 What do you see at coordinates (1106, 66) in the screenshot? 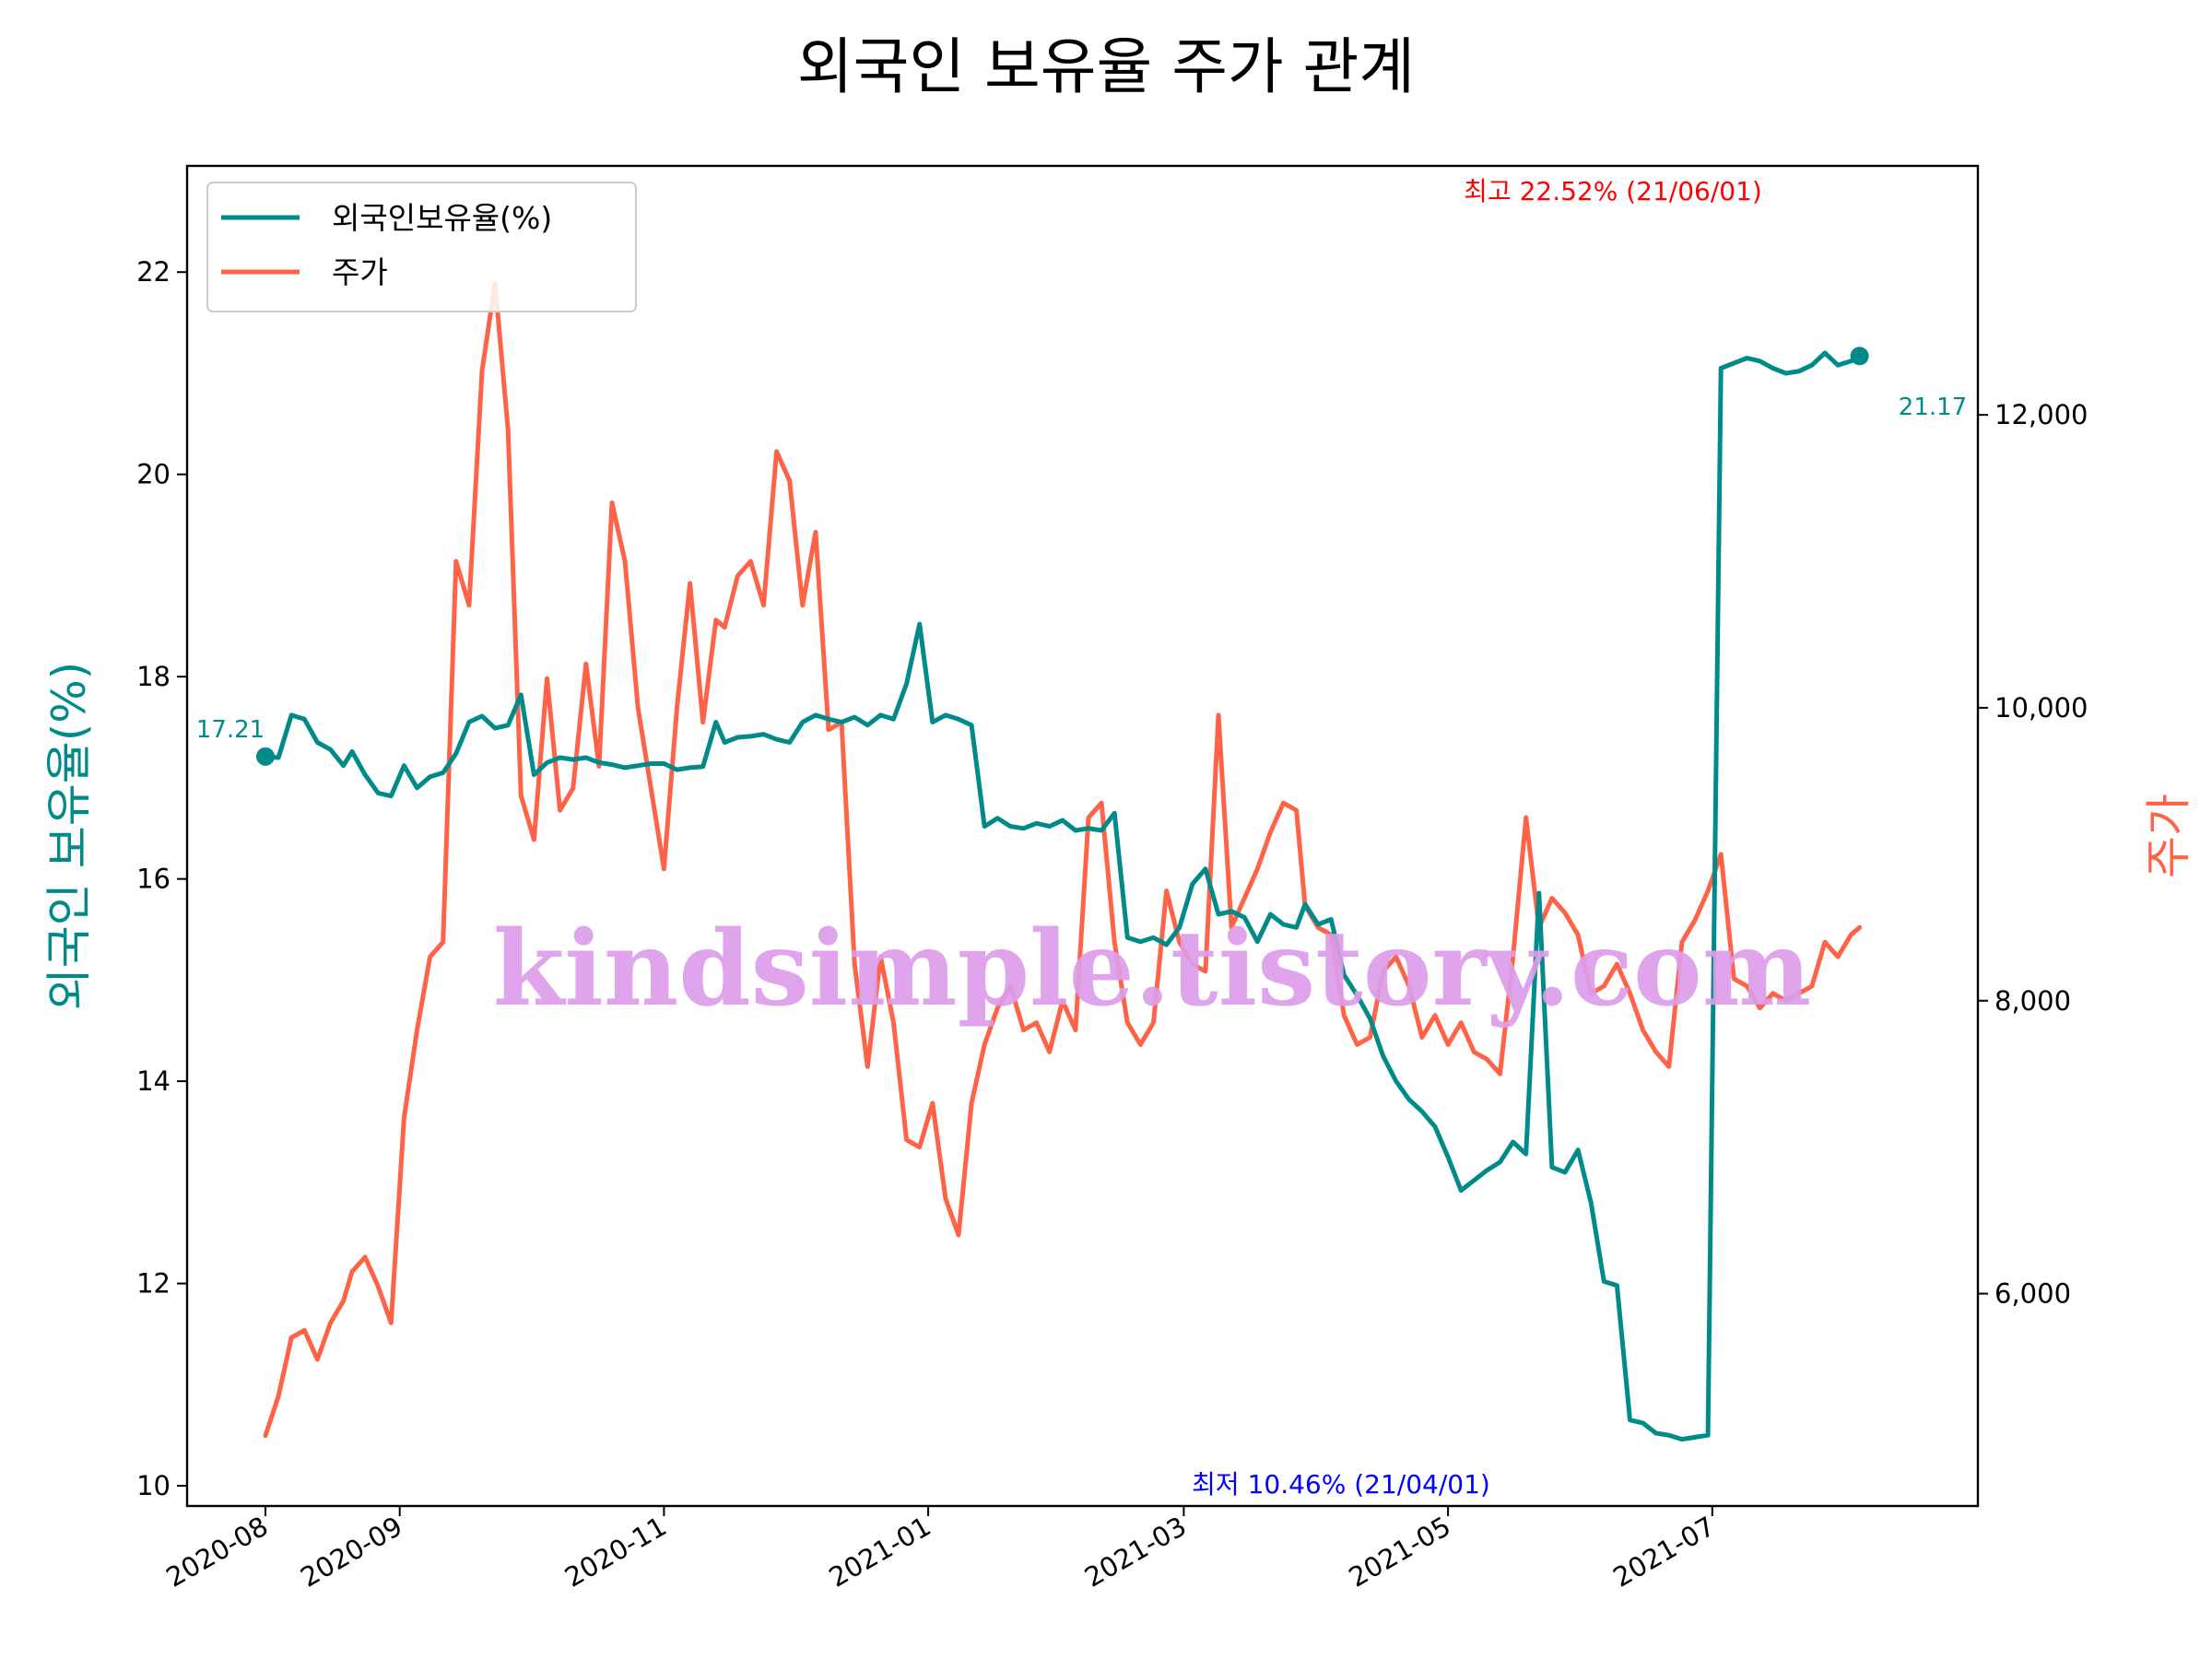
I see `chart-title: 외국인 보유율 주가 관계` at bounding box center [1106, 66].